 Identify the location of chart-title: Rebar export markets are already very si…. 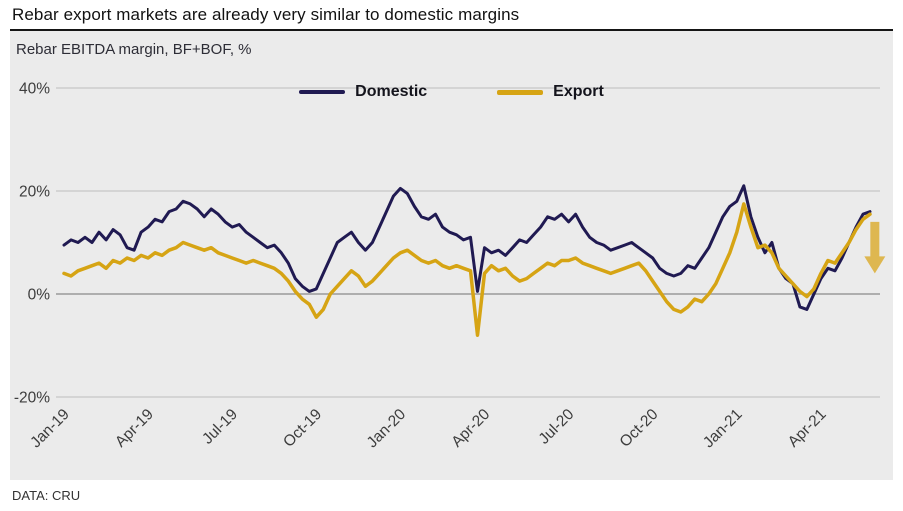
(266, 14).